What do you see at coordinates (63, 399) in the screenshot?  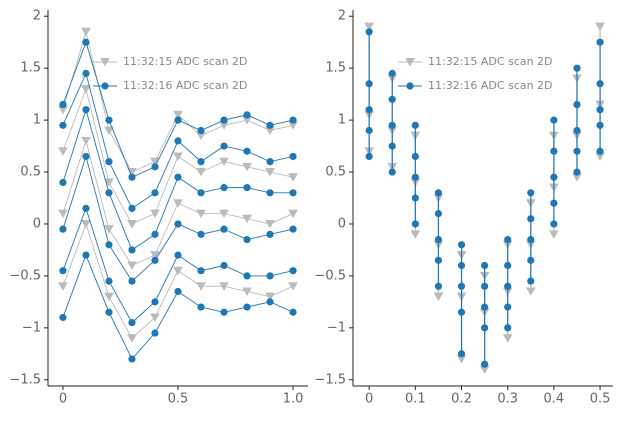 I see `x-tick-label: 0` at bounding box center [63, 399].